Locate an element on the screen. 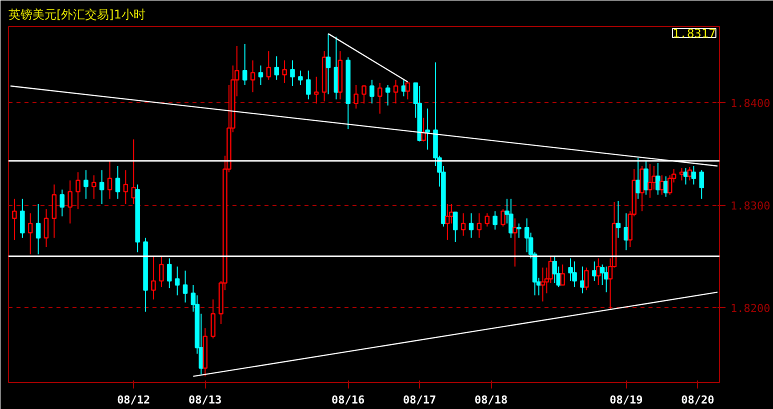 The image size is (773, 409). x-tick-label: 08/17 is located at coordinates (419, 400).